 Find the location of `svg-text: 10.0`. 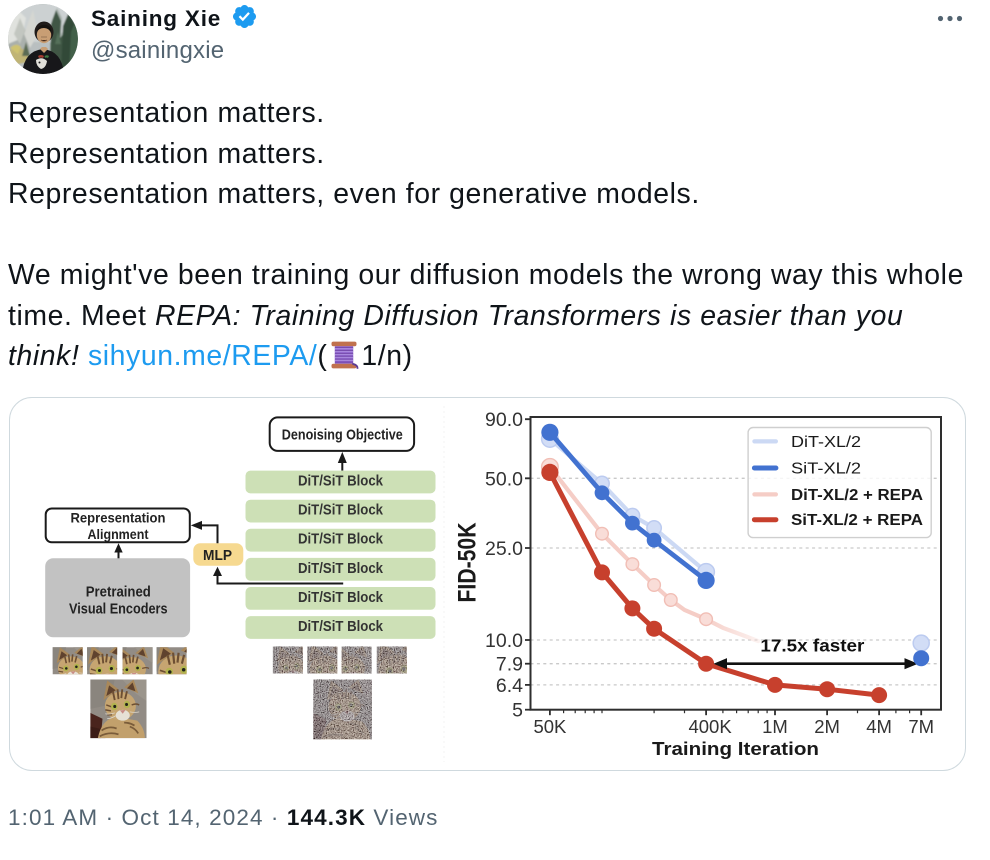

svg-text: 10.0 is located at coordinates (504, 641).